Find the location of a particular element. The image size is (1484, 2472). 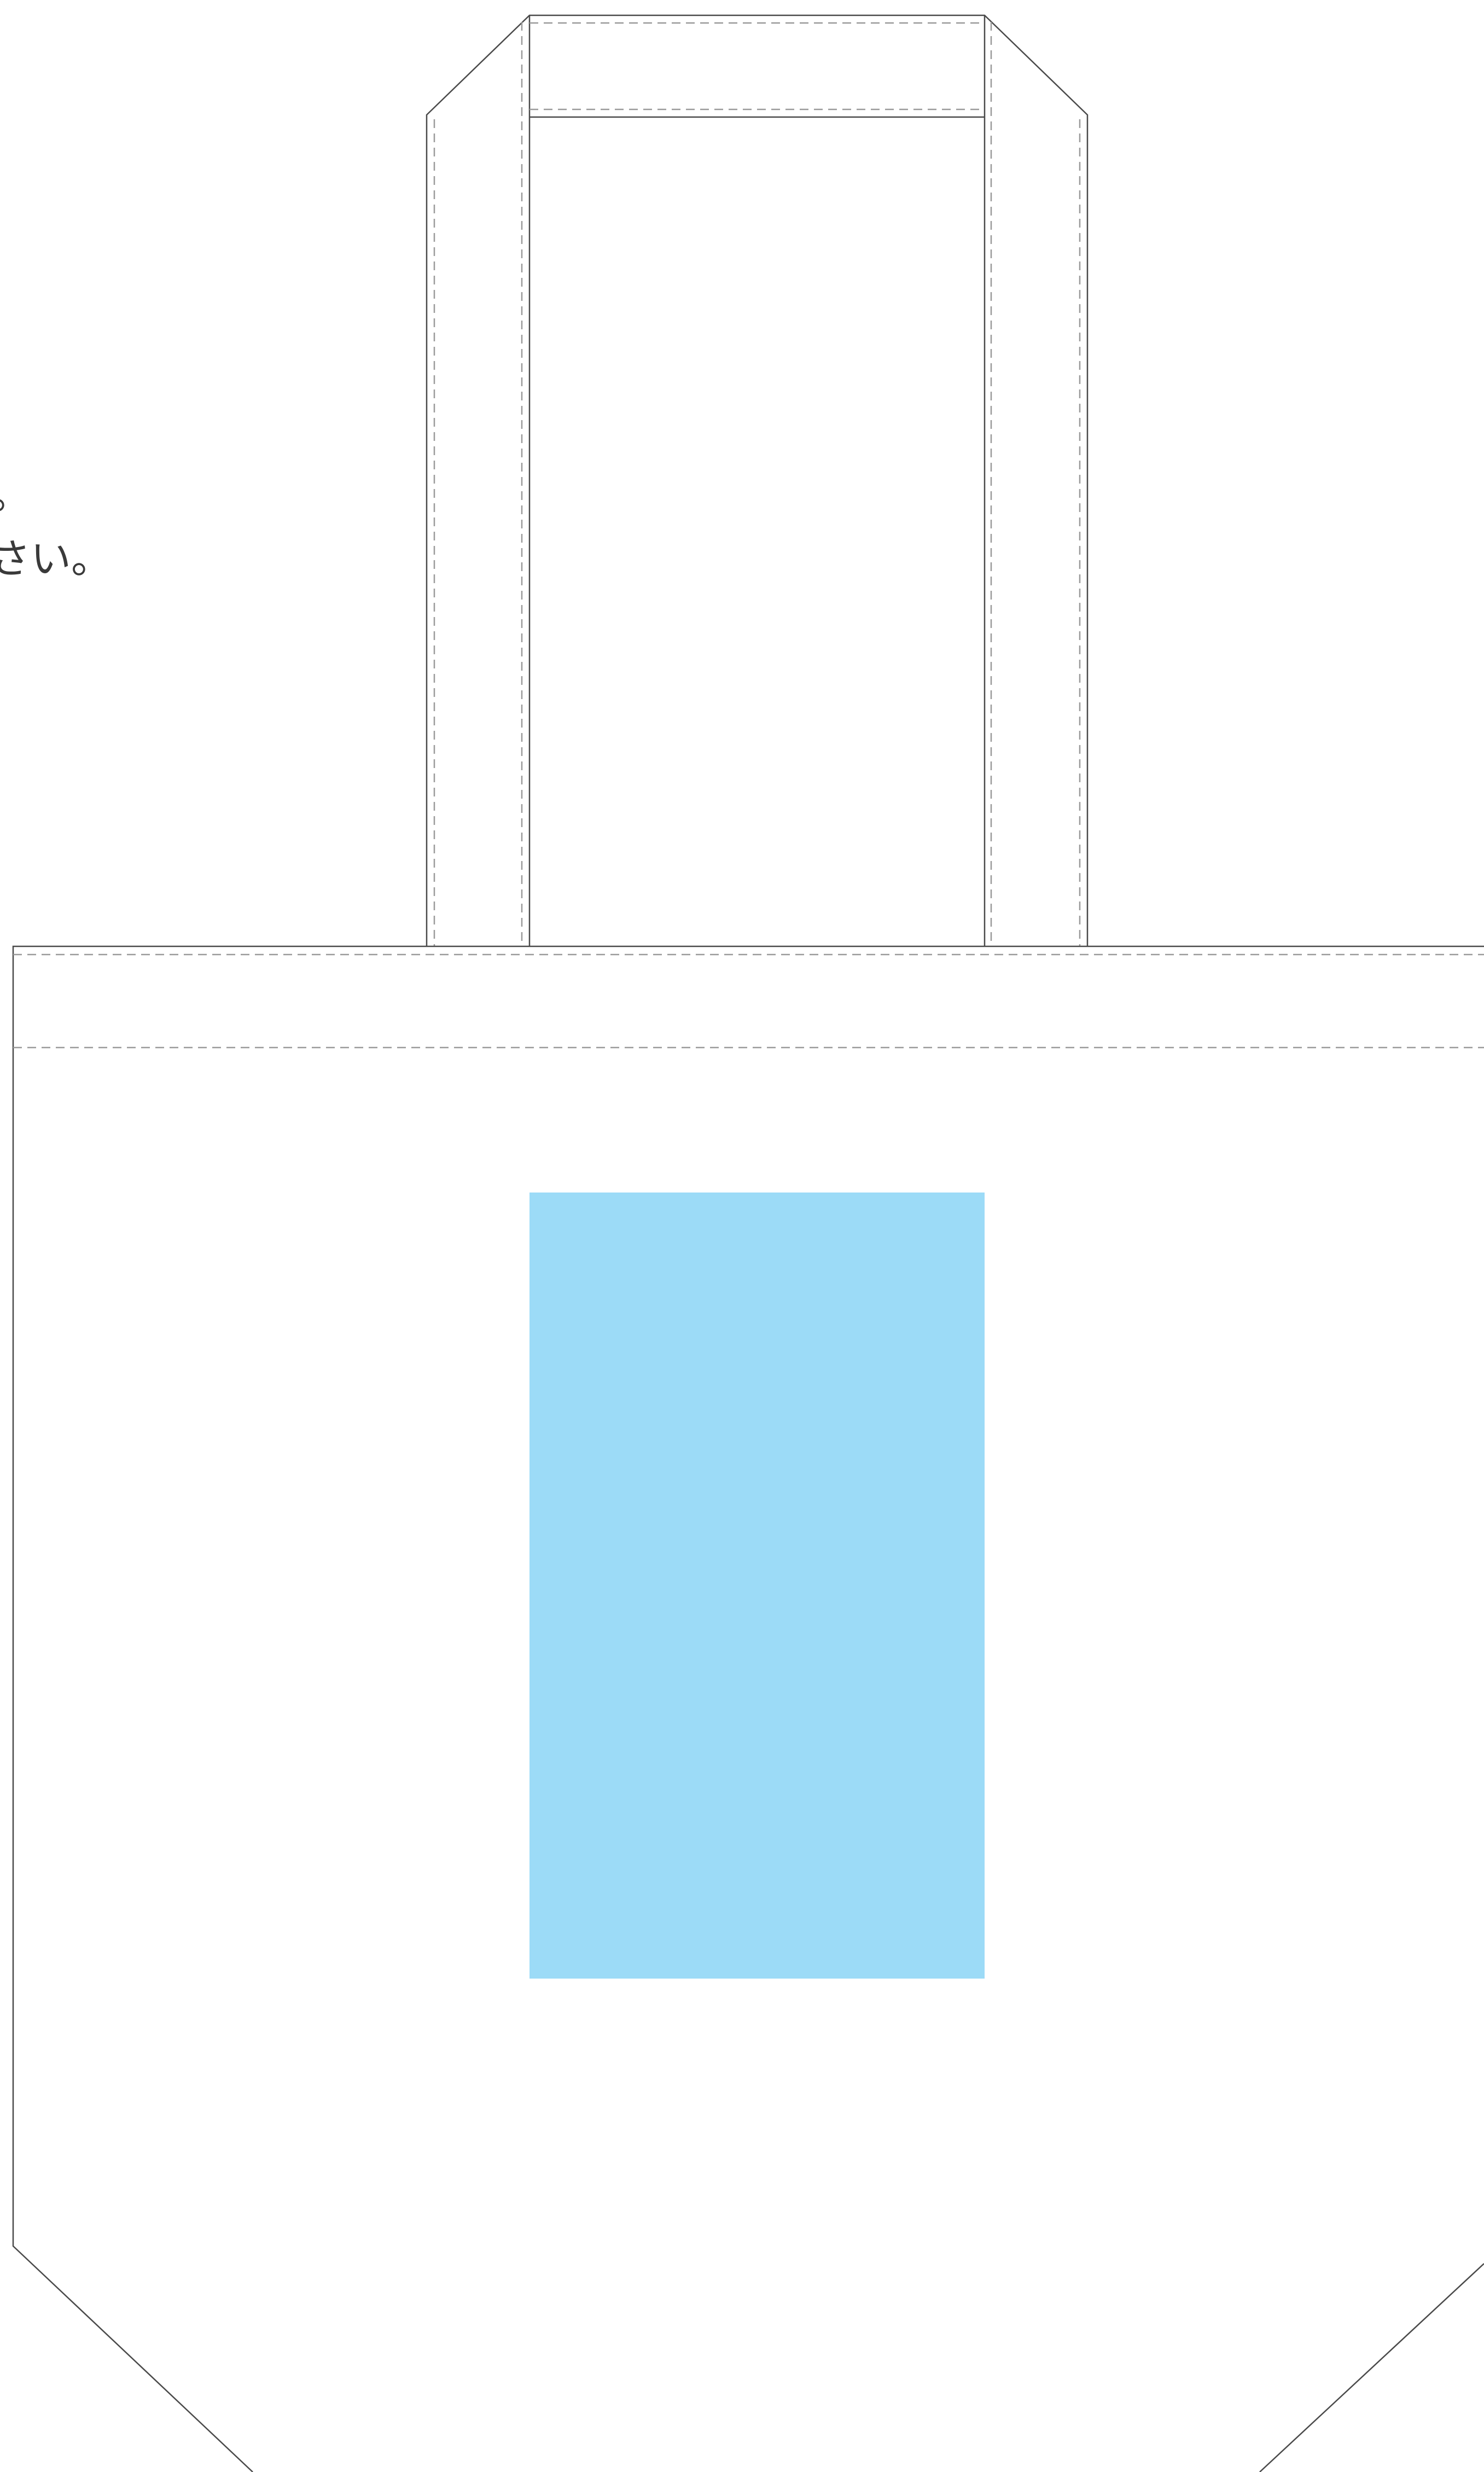

print-area is located at coordinates (757, 1586).